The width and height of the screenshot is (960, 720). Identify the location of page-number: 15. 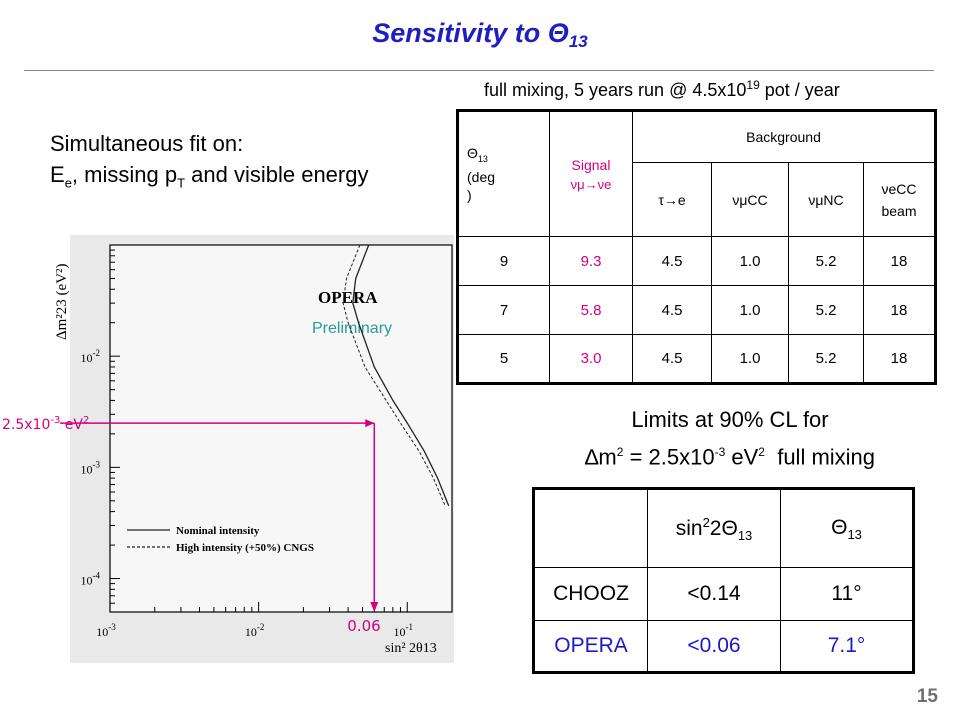
(927, 696).